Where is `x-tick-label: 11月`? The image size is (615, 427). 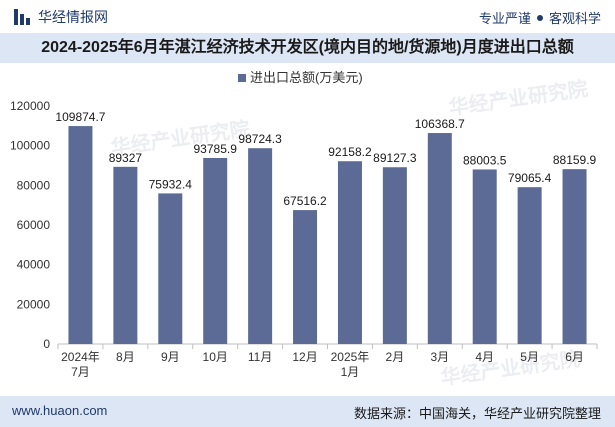 x-tick-label: 11月 is located at coordinates (260, 357).